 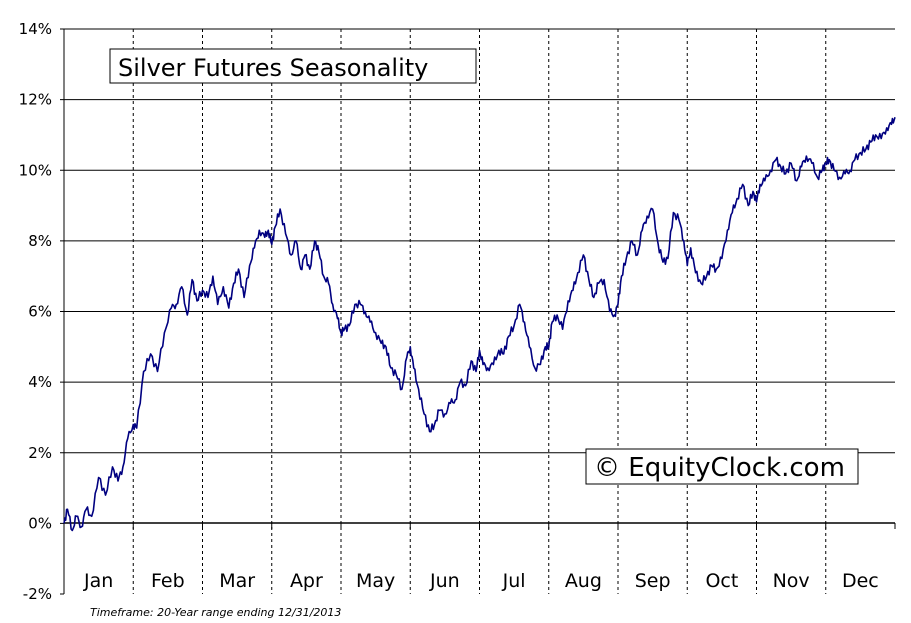 I want to click on x-tick-label: Oct, so click(x=721, y=581).